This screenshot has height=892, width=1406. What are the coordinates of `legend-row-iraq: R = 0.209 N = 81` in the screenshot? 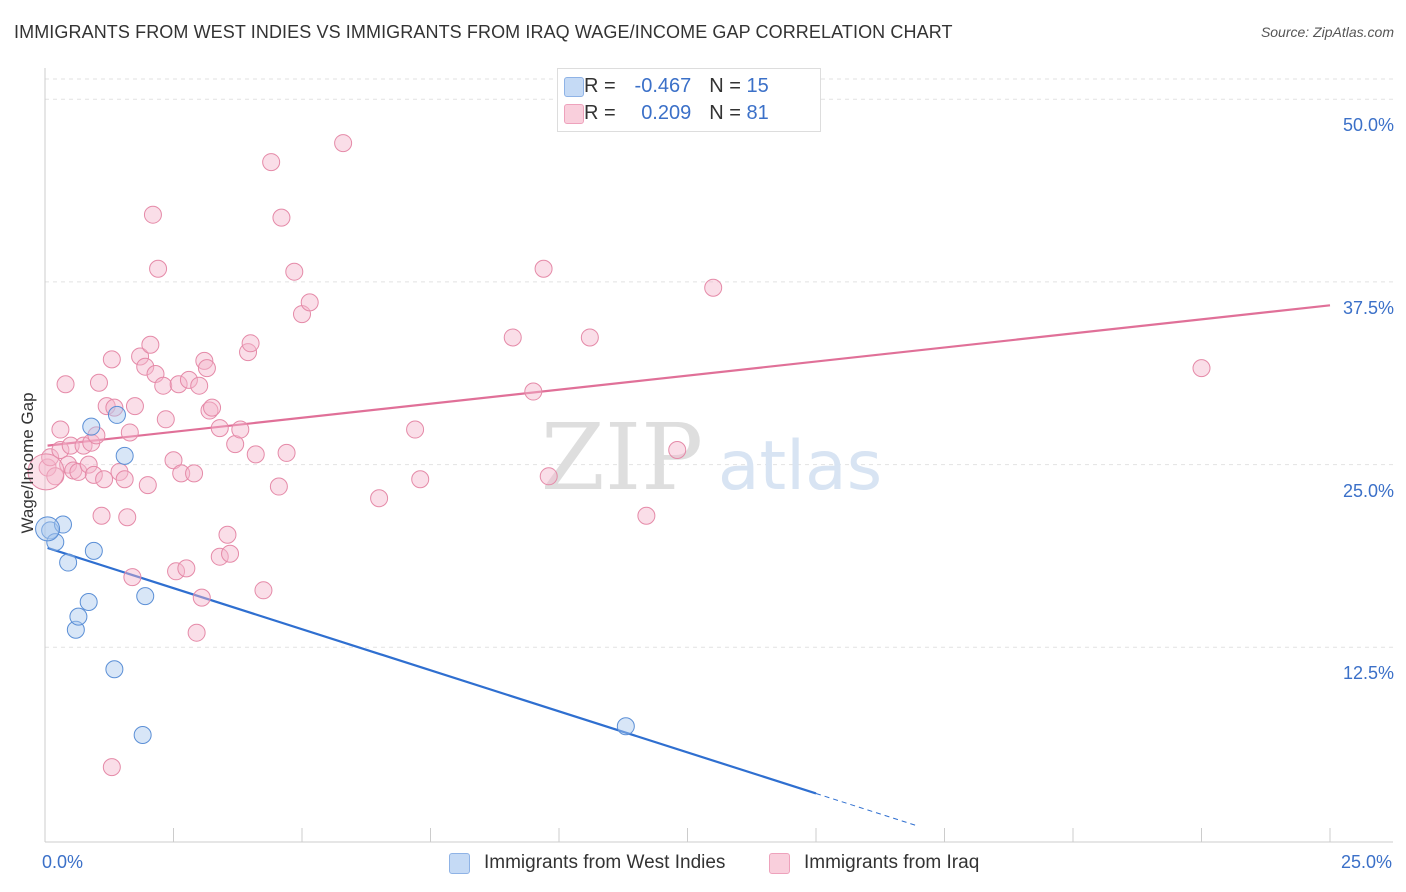 It's located at (666, 113).